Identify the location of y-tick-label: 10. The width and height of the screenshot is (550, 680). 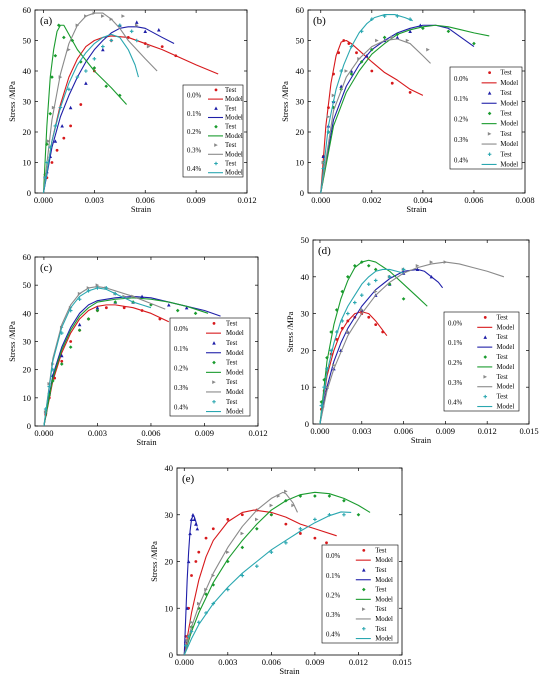
(27, 163).